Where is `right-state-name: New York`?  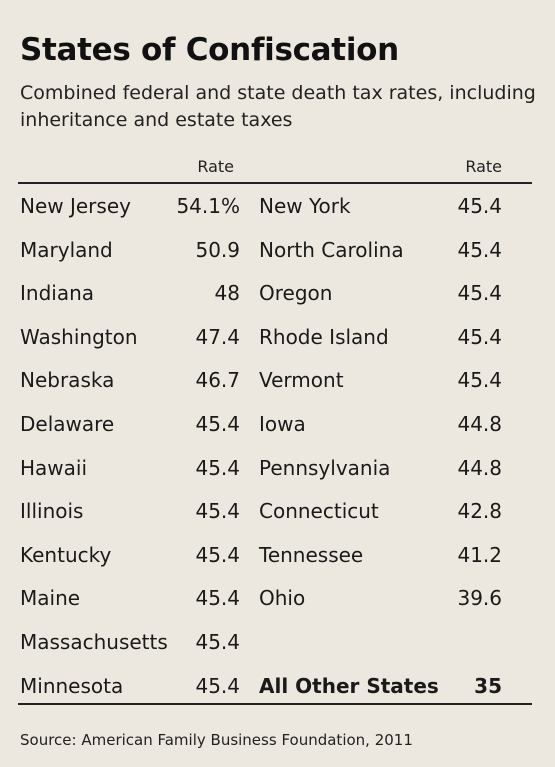
right-state-name: New York is located at coordinates (305, 206).